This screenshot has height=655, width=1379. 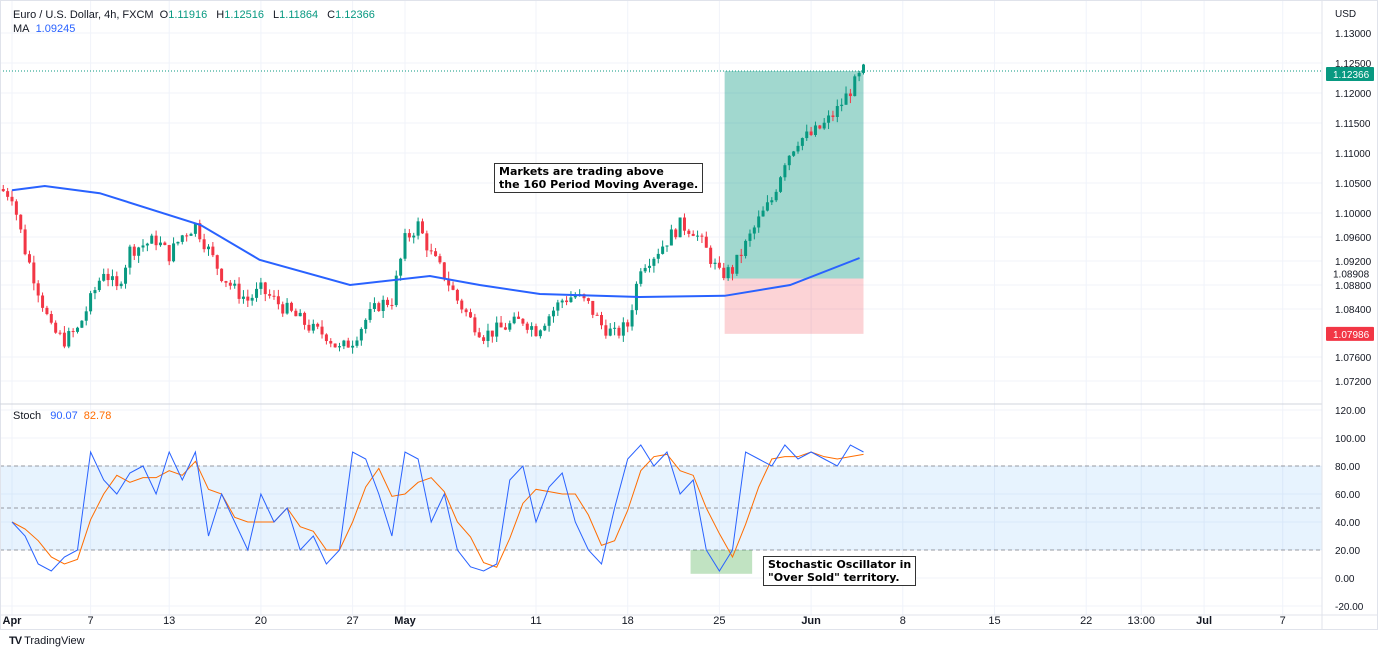 What do you see at coordinates (1347, 495) in the screenshot?
I see `stoch-tick-label: 60.00` at bounding box center [1347, 495].